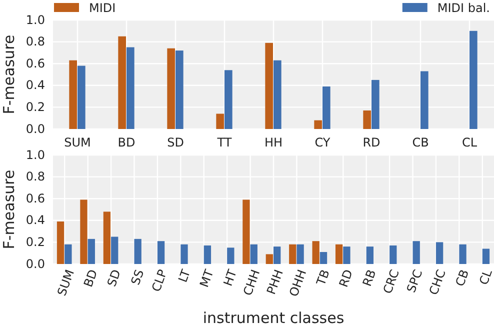  I want to click on x-tick-label: CHC, so click(437, 282).